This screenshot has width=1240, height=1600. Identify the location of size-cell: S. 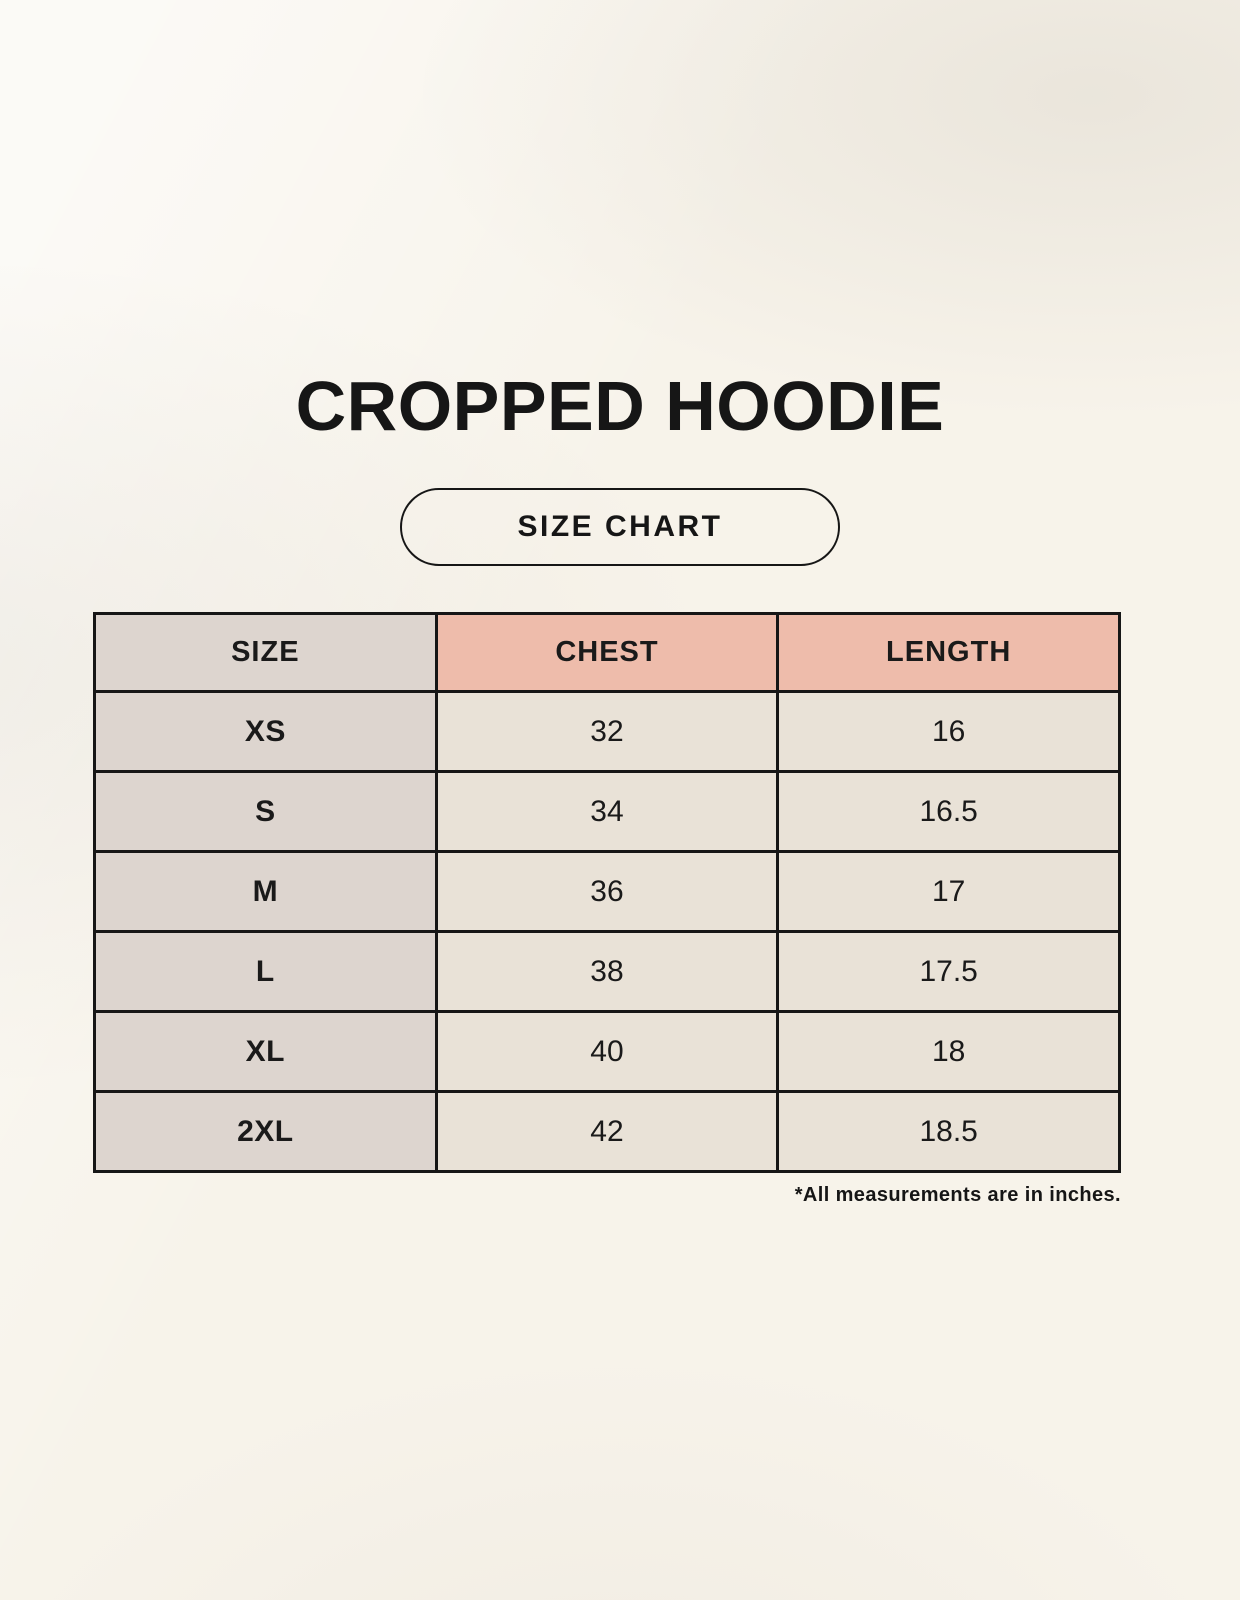
(265, 811).